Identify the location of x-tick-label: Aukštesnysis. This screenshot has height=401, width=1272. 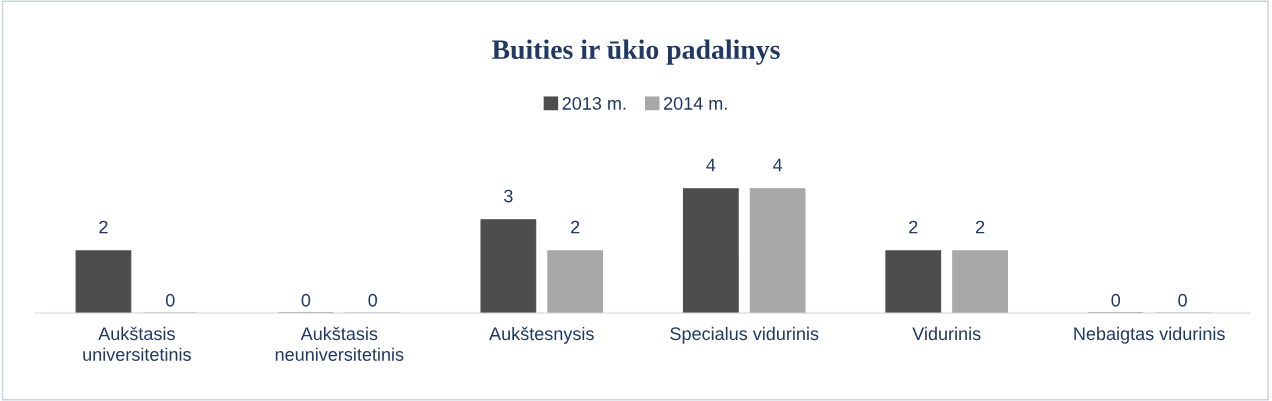
(541, 335).